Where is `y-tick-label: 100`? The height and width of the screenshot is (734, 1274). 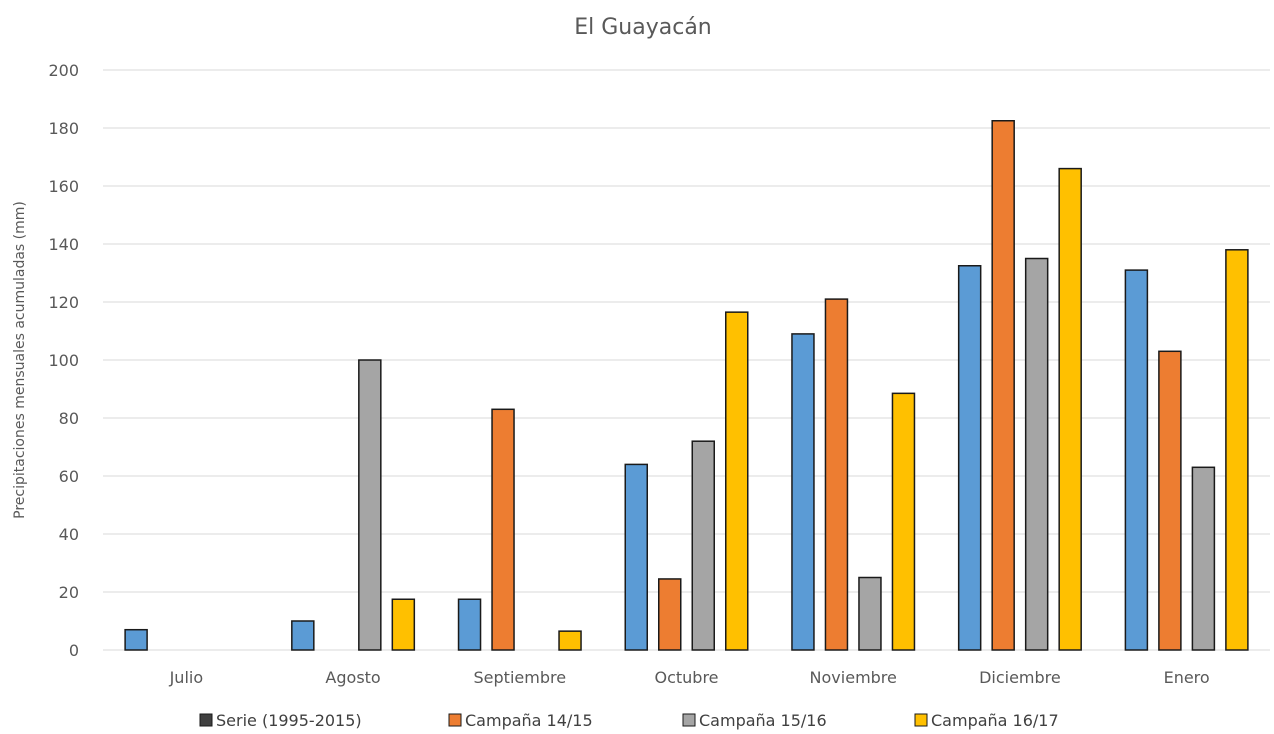 y-tick-label: 100 is located at coordinates (63, 360).